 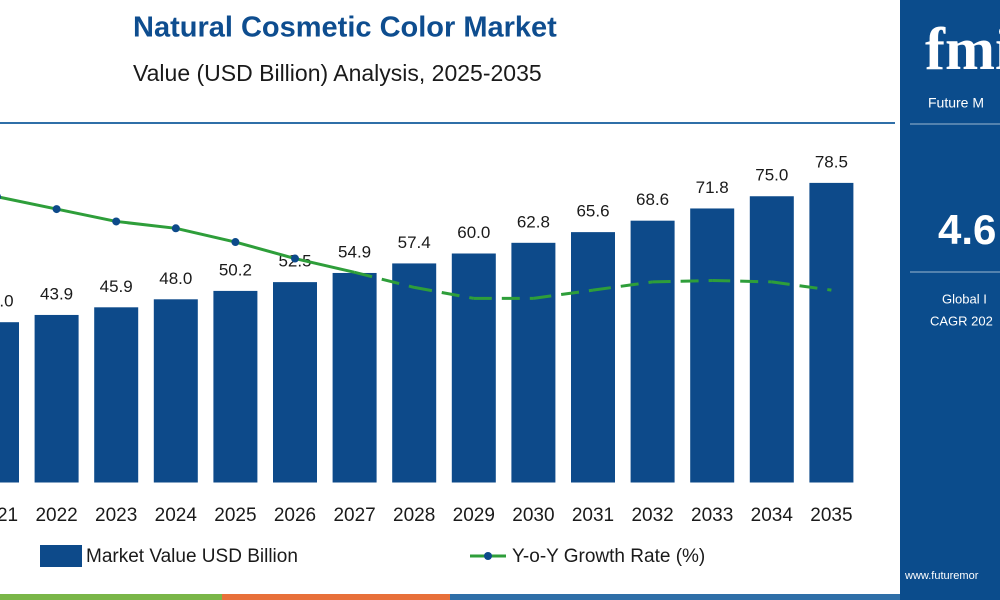 I want to click on legend-label: Market Value USD Billion, so click(x=192, y=556).